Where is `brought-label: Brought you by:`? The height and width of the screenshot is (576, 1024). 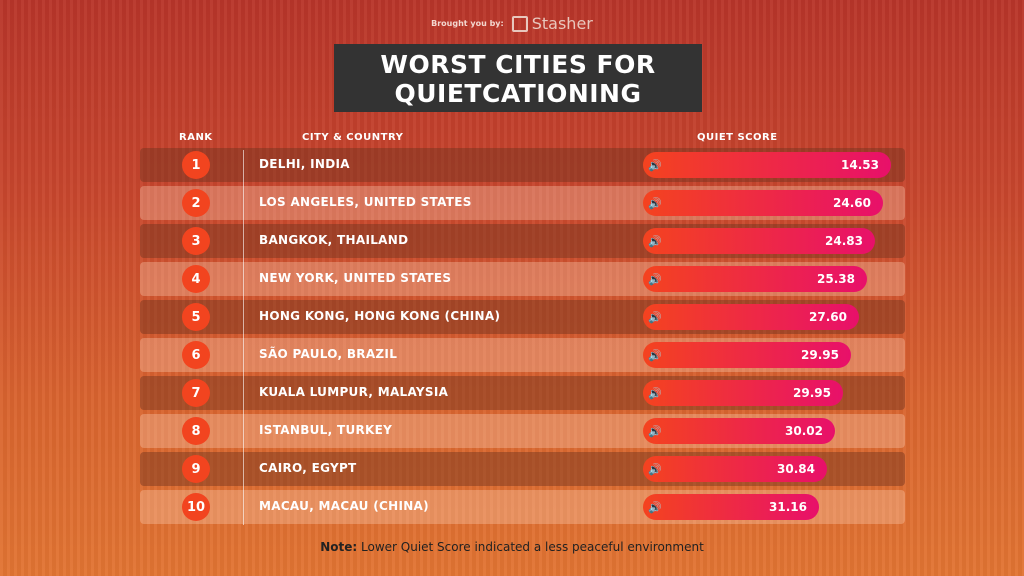 brought-label: Brought you by: is located at coordinates (467, 23).